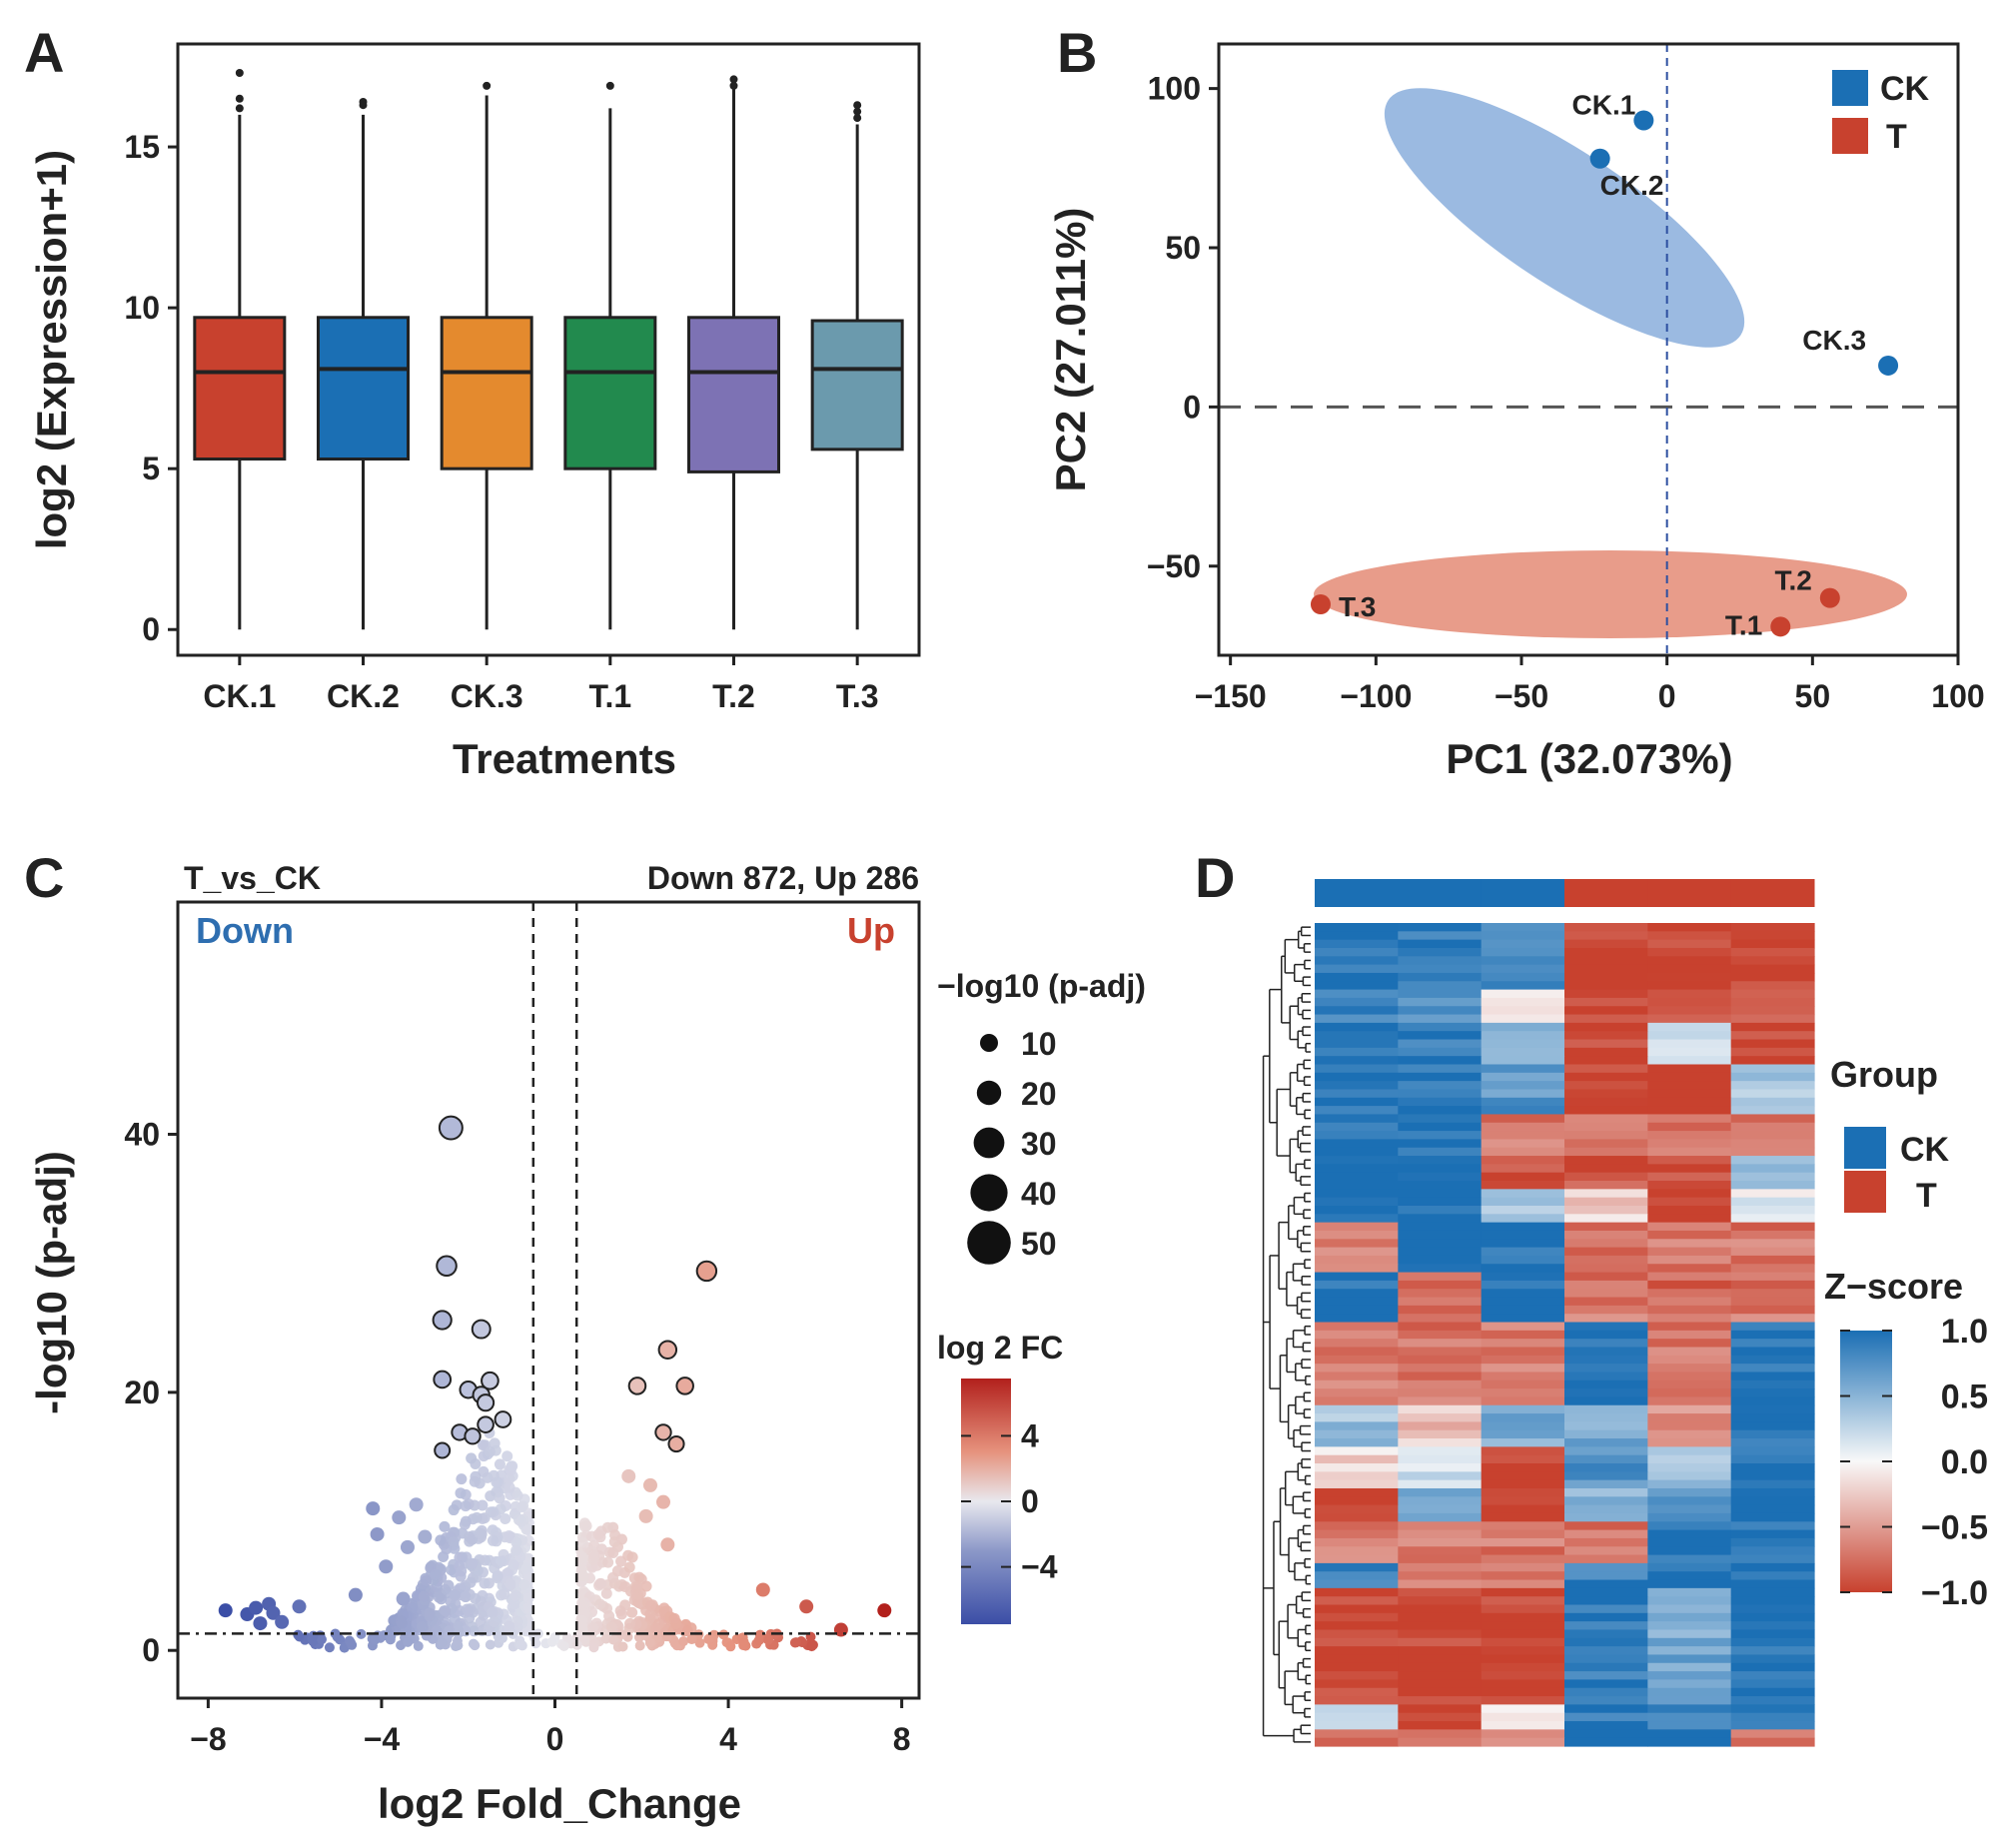 The width and height of the screenshot is (2002, 1848). What do you see at coordinates (1604, 105) in the screenshot?
I see `pca-point-label: CK.1` at bounding box center [1604, 105].